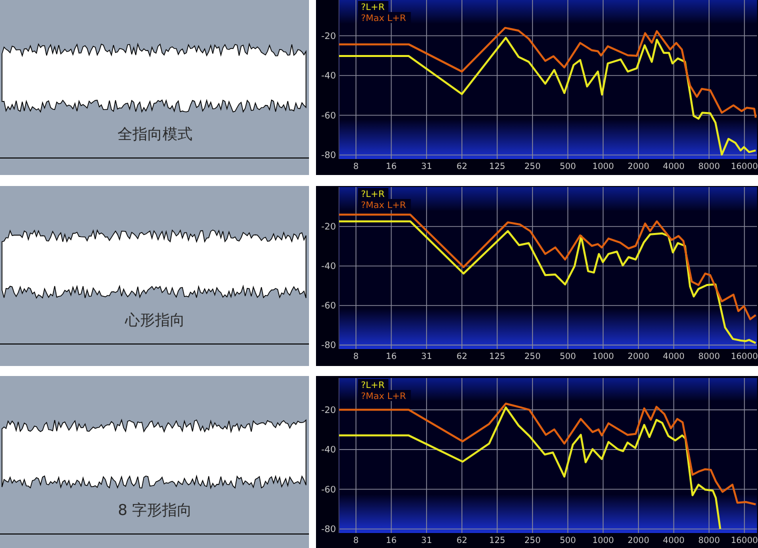  I want to click on text: 全指向模式, so click(155, 134).